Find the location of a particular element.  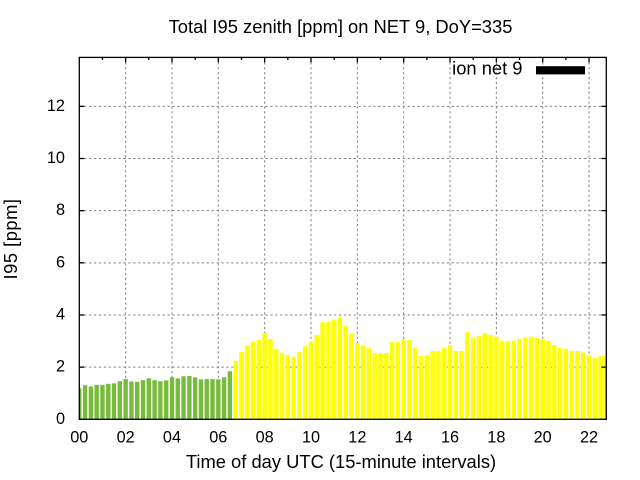

svg-text: 04 is located at coordinates (172, 438).